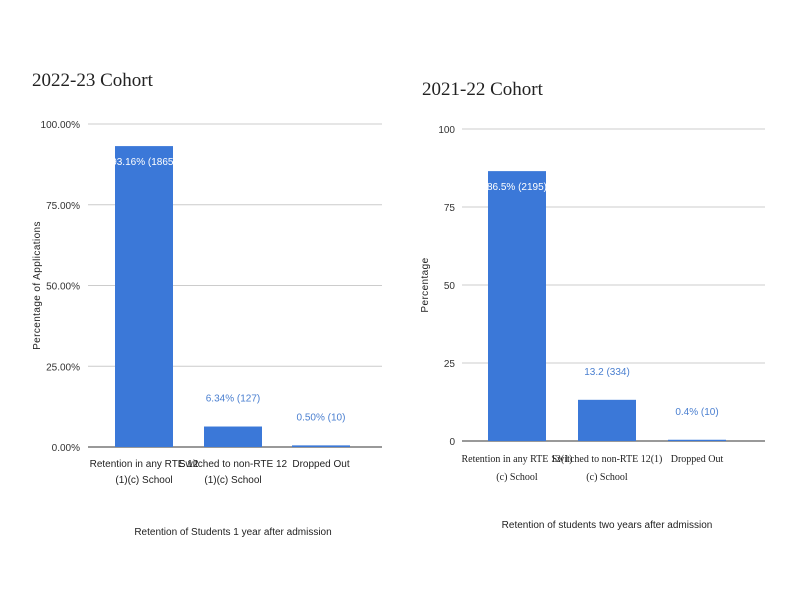 Image resolution: width=800 pixels, height=600 pixels. What do you see at coordinates (607, 477) in the screenshot?
I see `category-label-b-1-1: (c) School` at bounding box center [607, 477].